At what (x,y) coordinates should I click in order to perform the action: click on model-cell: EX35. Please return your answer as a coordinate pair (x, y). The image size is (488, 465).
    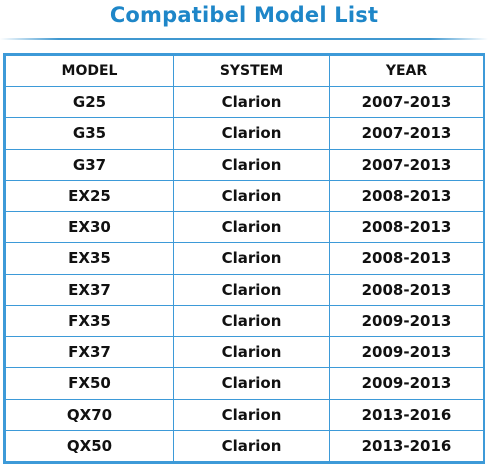
    Looking at the image, I should click on (89, 258).